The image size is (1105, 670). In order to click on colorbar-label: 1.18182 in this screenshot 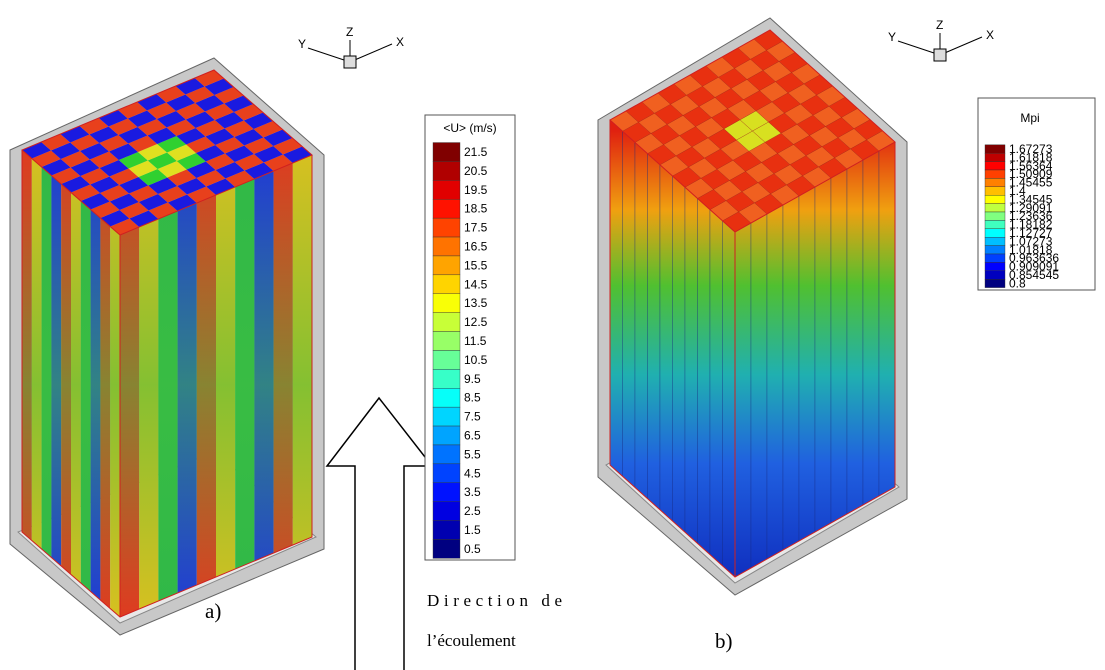, I will do `click(1031, 225)`.